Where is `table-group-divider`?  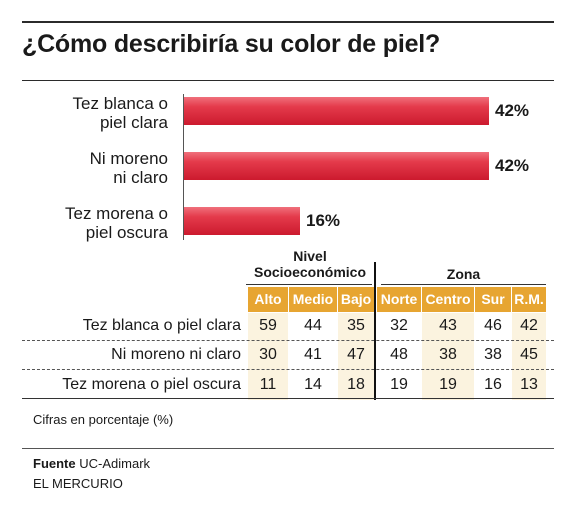 table-group-divider is located at coordinates (375, 331).